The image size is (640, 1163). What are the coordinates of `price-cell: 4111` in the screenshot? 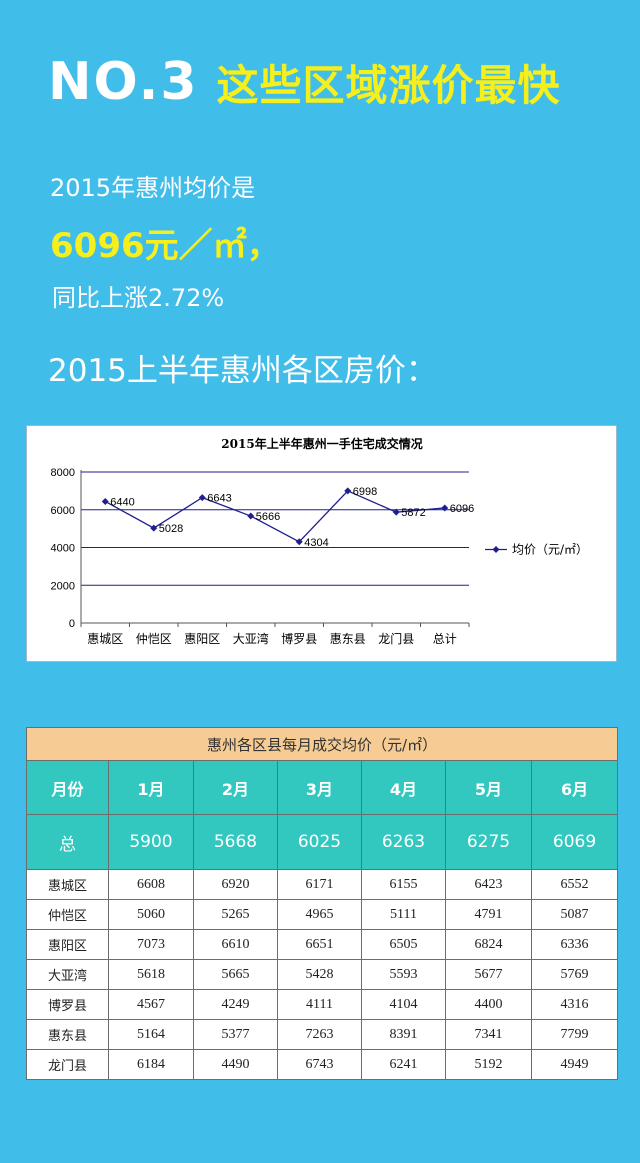 It's located at (319, 1004).